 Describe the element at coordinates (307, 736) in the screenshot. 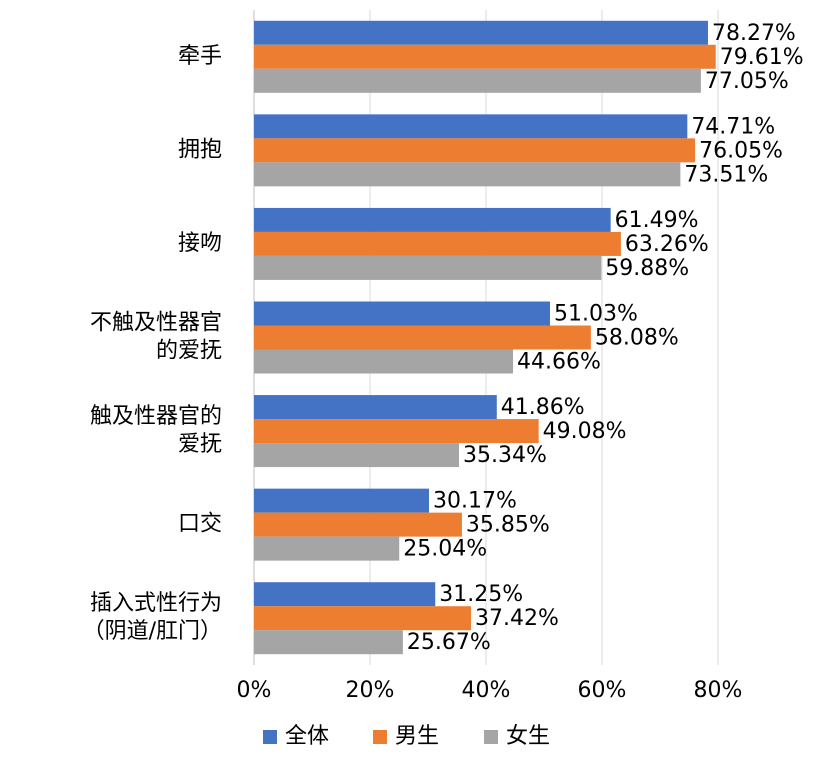

I see `legend-label: 全体` at that location.